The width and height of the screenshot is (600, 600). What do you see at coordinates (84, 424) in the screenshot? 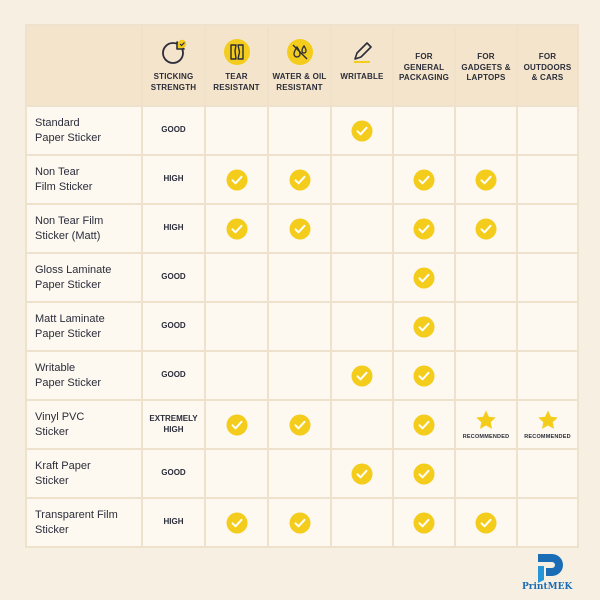
I see `sticker-name: Vinyl PVC Sticker` at bounding box center [84, 424].